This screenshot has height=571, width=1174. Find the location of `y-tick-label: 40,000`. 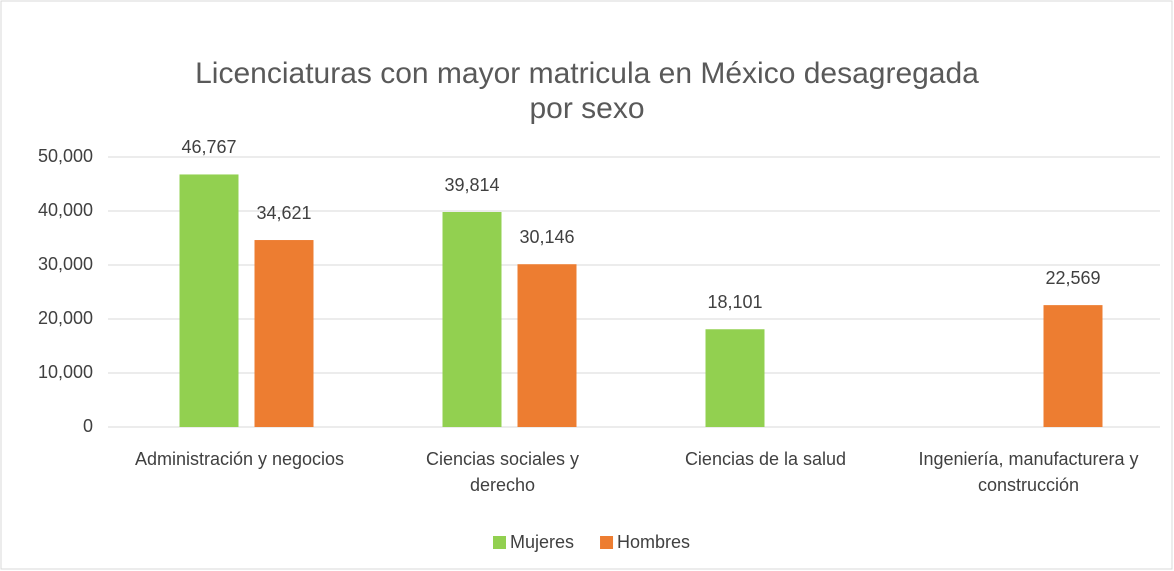

y-tick-label: 40,000 is located at coordinates (65, 210).